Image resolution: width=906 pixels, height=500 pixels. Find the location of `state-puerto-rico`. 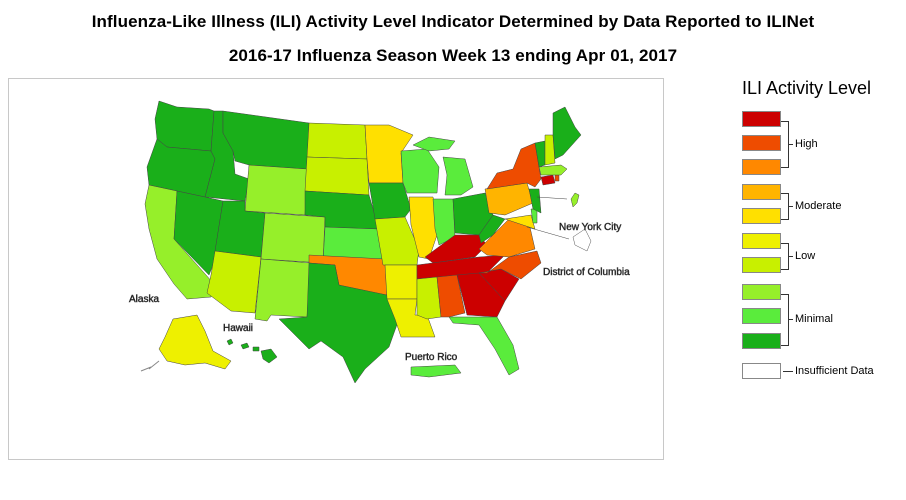

state-puerto-rico is located at coordinates (436, 371).